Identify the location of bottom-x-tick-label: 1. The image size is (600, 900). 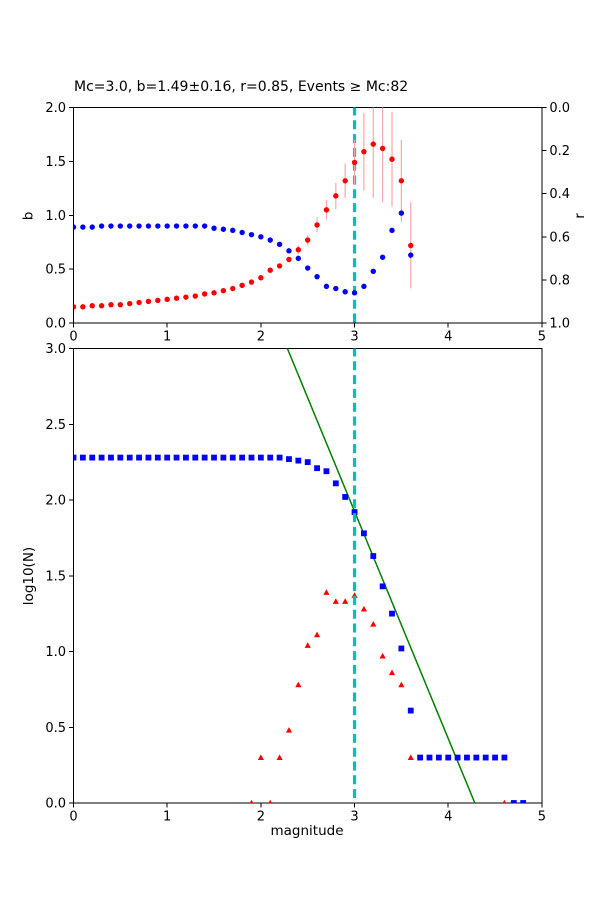
(167, 817).